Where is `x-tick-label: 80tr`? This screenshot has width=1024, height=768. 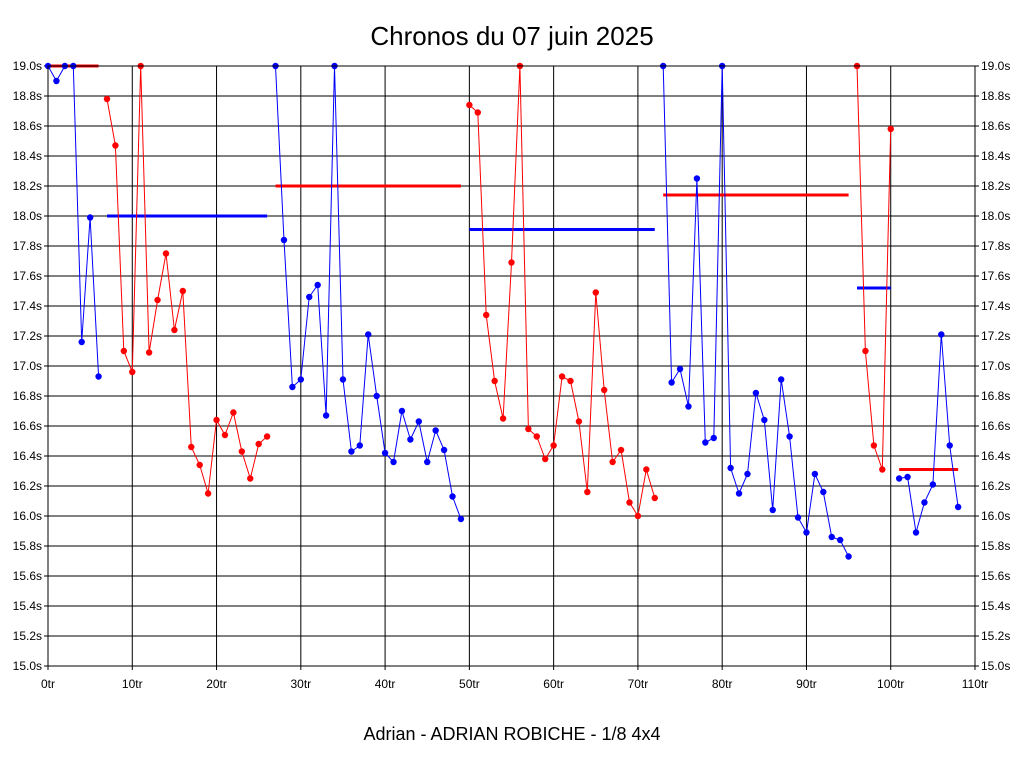 x-tick-label: 80tr is located at coordinates (722, 684).